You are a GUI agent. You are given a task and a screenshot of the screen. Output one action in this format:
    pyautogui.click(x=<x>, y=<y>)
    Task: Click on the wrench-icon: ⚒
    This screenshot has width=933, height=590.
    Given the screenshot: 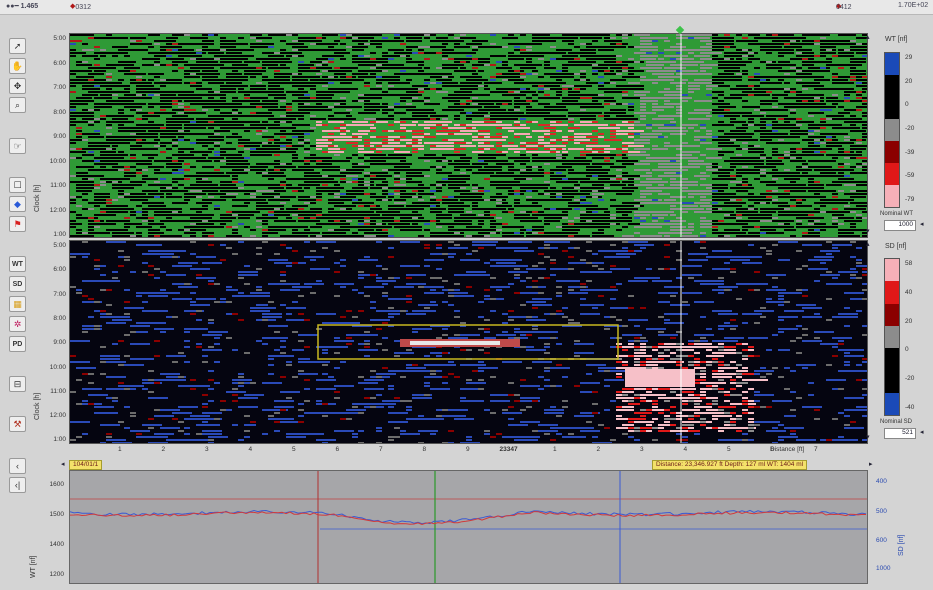 What is the action you would take?
    pyautogui.click(x=17, y=424)
    